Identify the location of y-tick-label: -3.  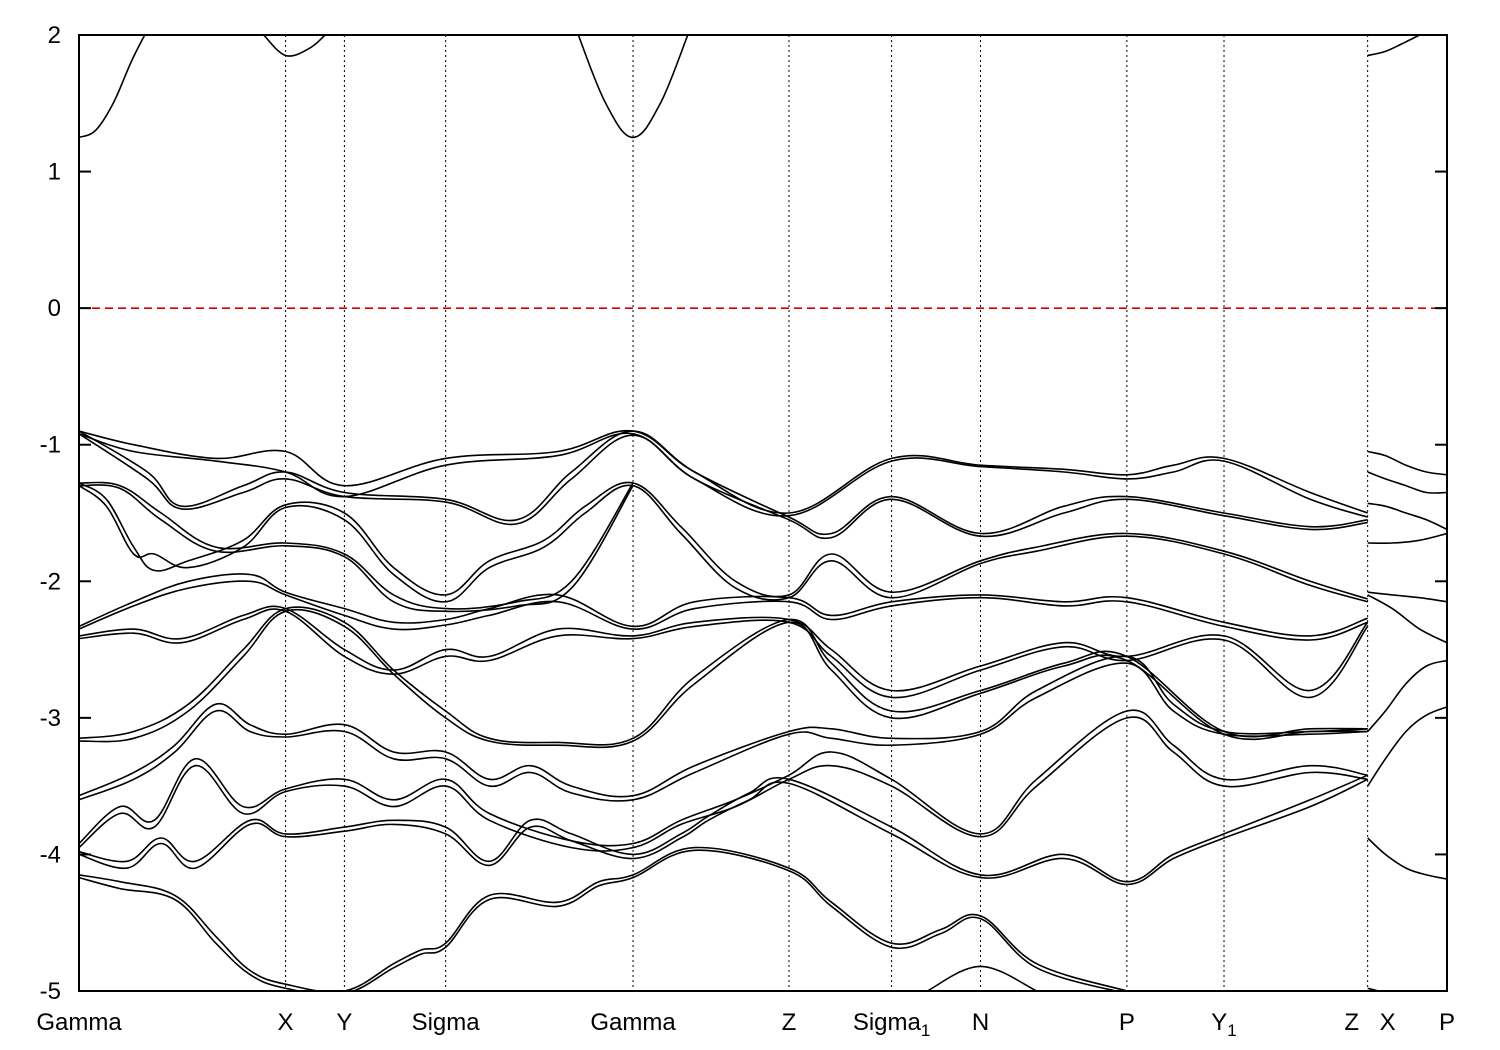
(50, 718).